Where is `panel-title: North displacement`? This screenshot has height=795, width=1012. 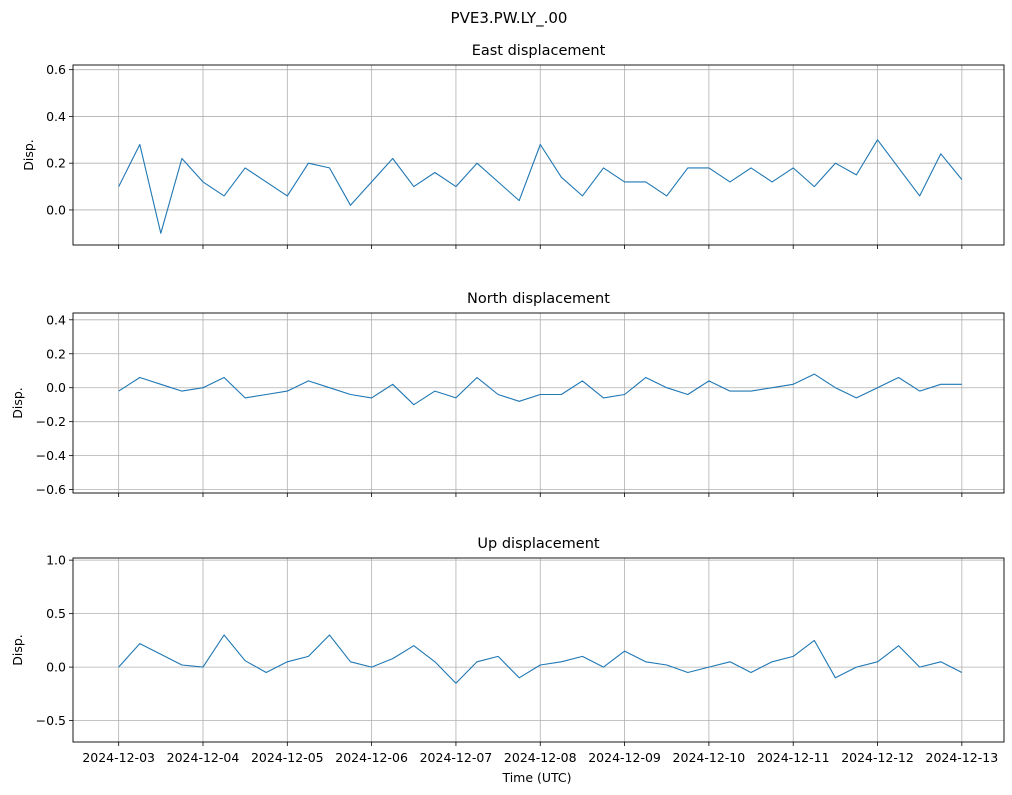 panel-title: North displacement is located at coordinates (538, 299).